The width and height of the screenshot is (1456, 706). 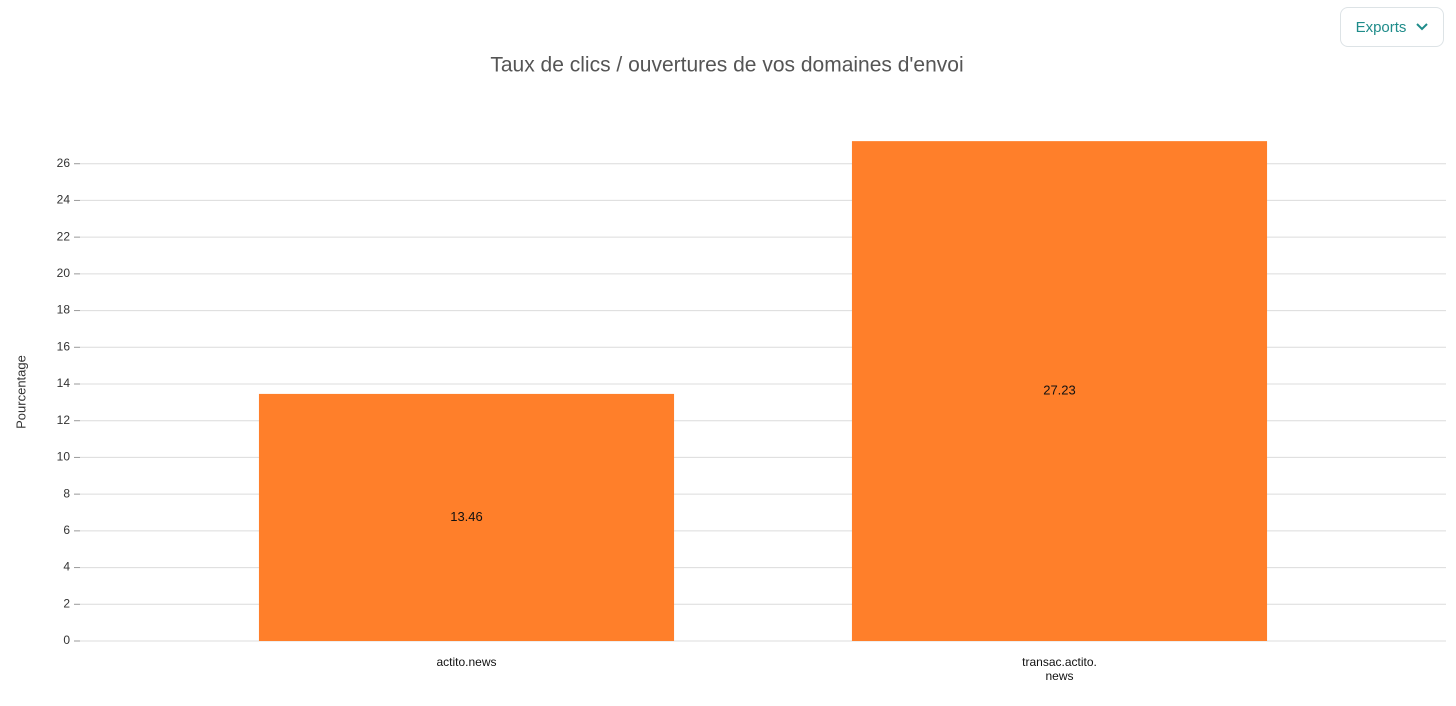 What do you see at coordinates (64, 236) in the screenshot?
I see `y-tick-label: 22` at bounding box center [64, 236].